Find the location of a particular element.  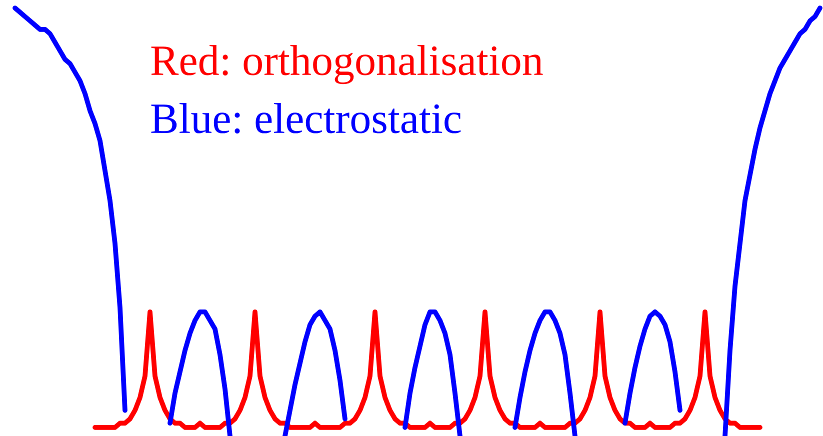

text: Red: orthogonalisation is located at coordinates (347, 64).